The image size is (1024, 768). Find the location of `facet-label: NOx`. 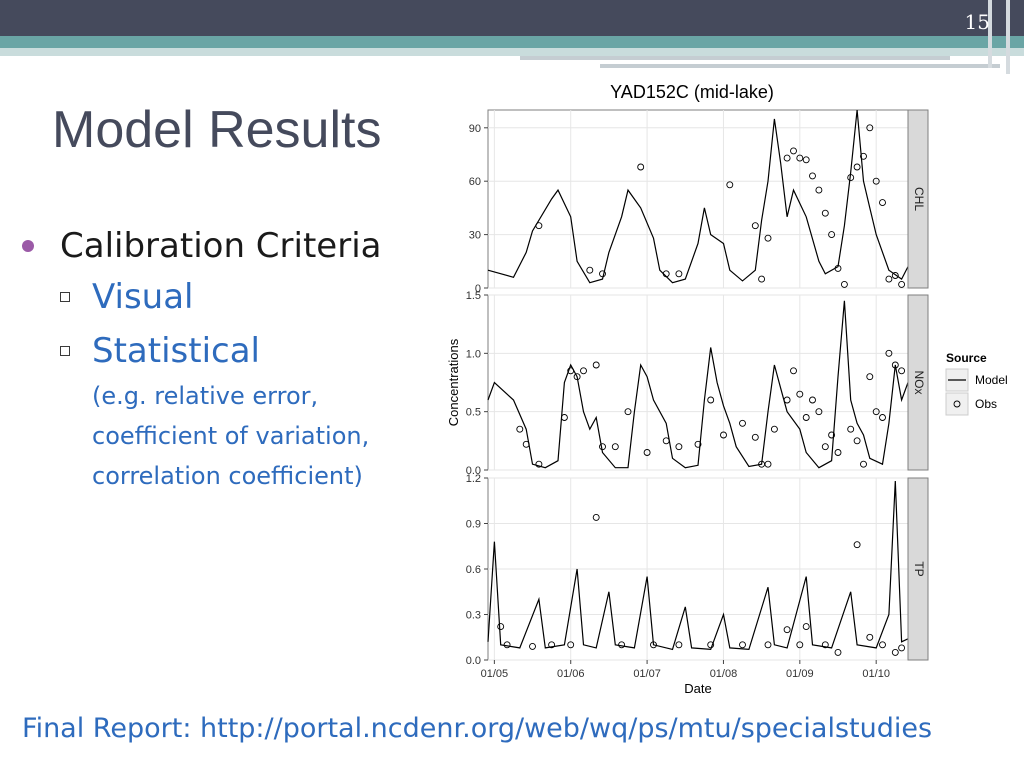

facet-label: NOx is located at coordinates (919, 383).